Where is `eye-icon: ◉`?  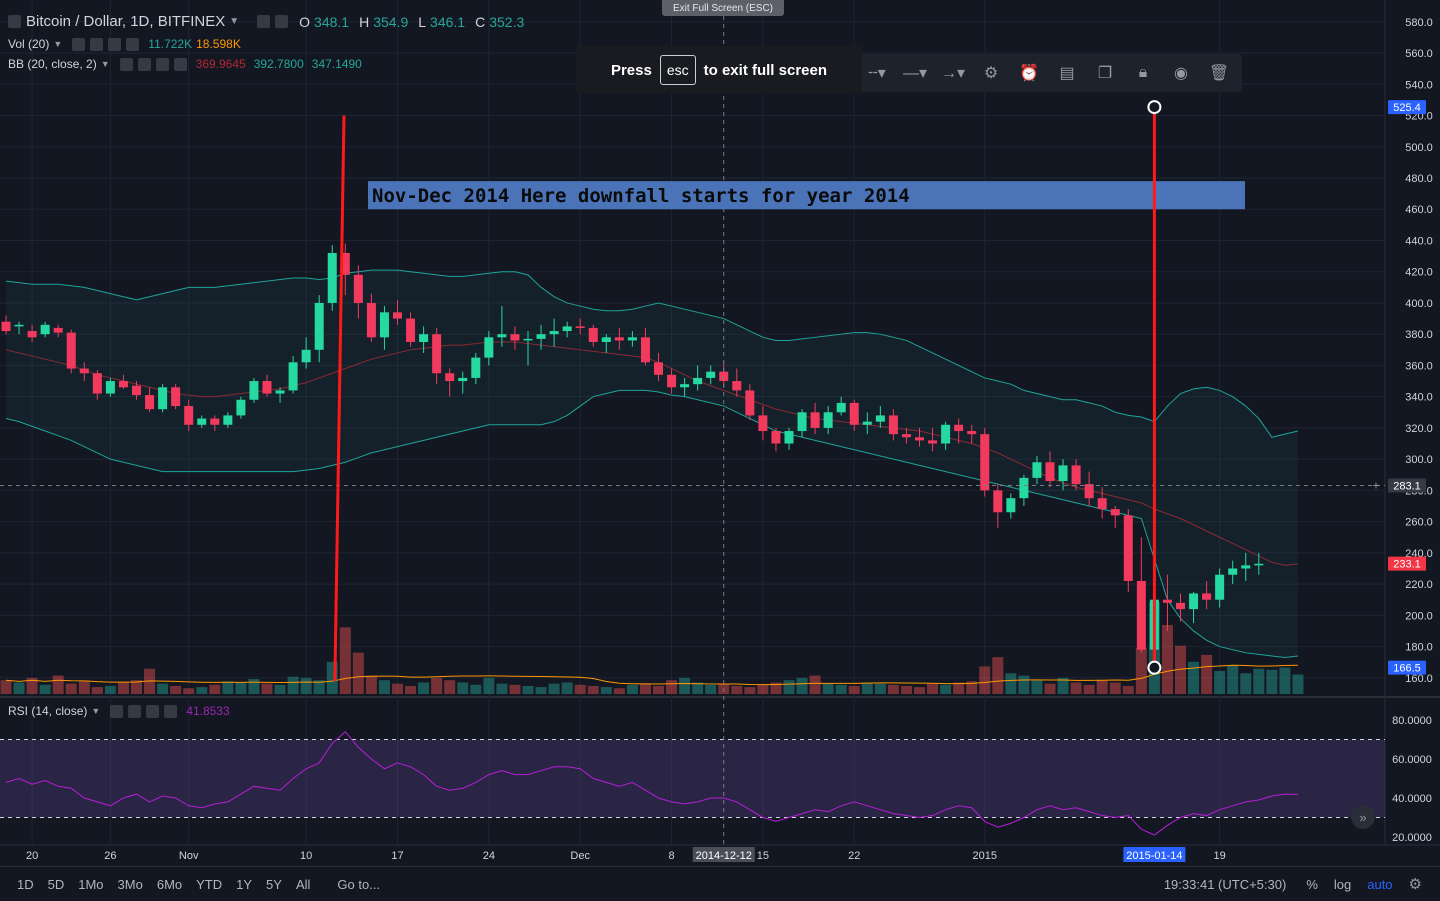 eye-icon: ◉ is located at coordinates (1181, 73).